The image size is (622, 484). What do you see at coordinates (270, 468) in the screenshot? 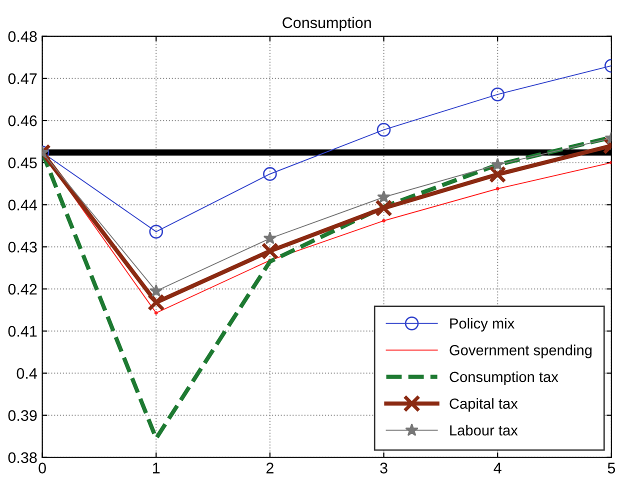
I see `x-tick-label: 2` at bounding box center [270, 468].